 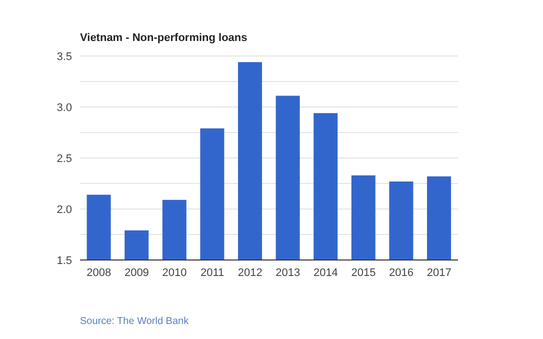 What do you see at coordinates (99, 272) in the screenshot?
I see `x-tick-label: 2008` at bounding box center [99, 272].